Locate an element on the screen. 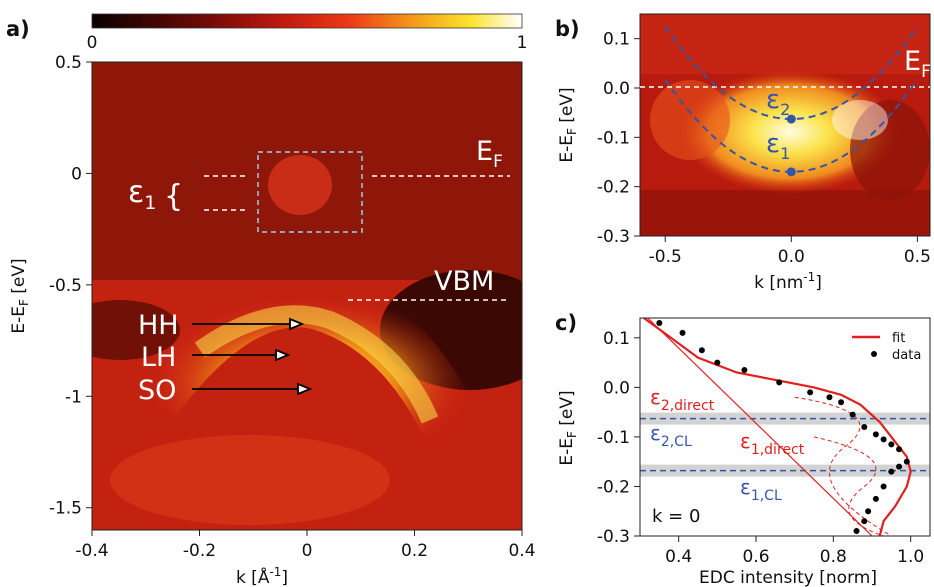 This screenshot has height=587, width=934. eps1-cl-label: ε1,CL is located at coordinates (761, 489).